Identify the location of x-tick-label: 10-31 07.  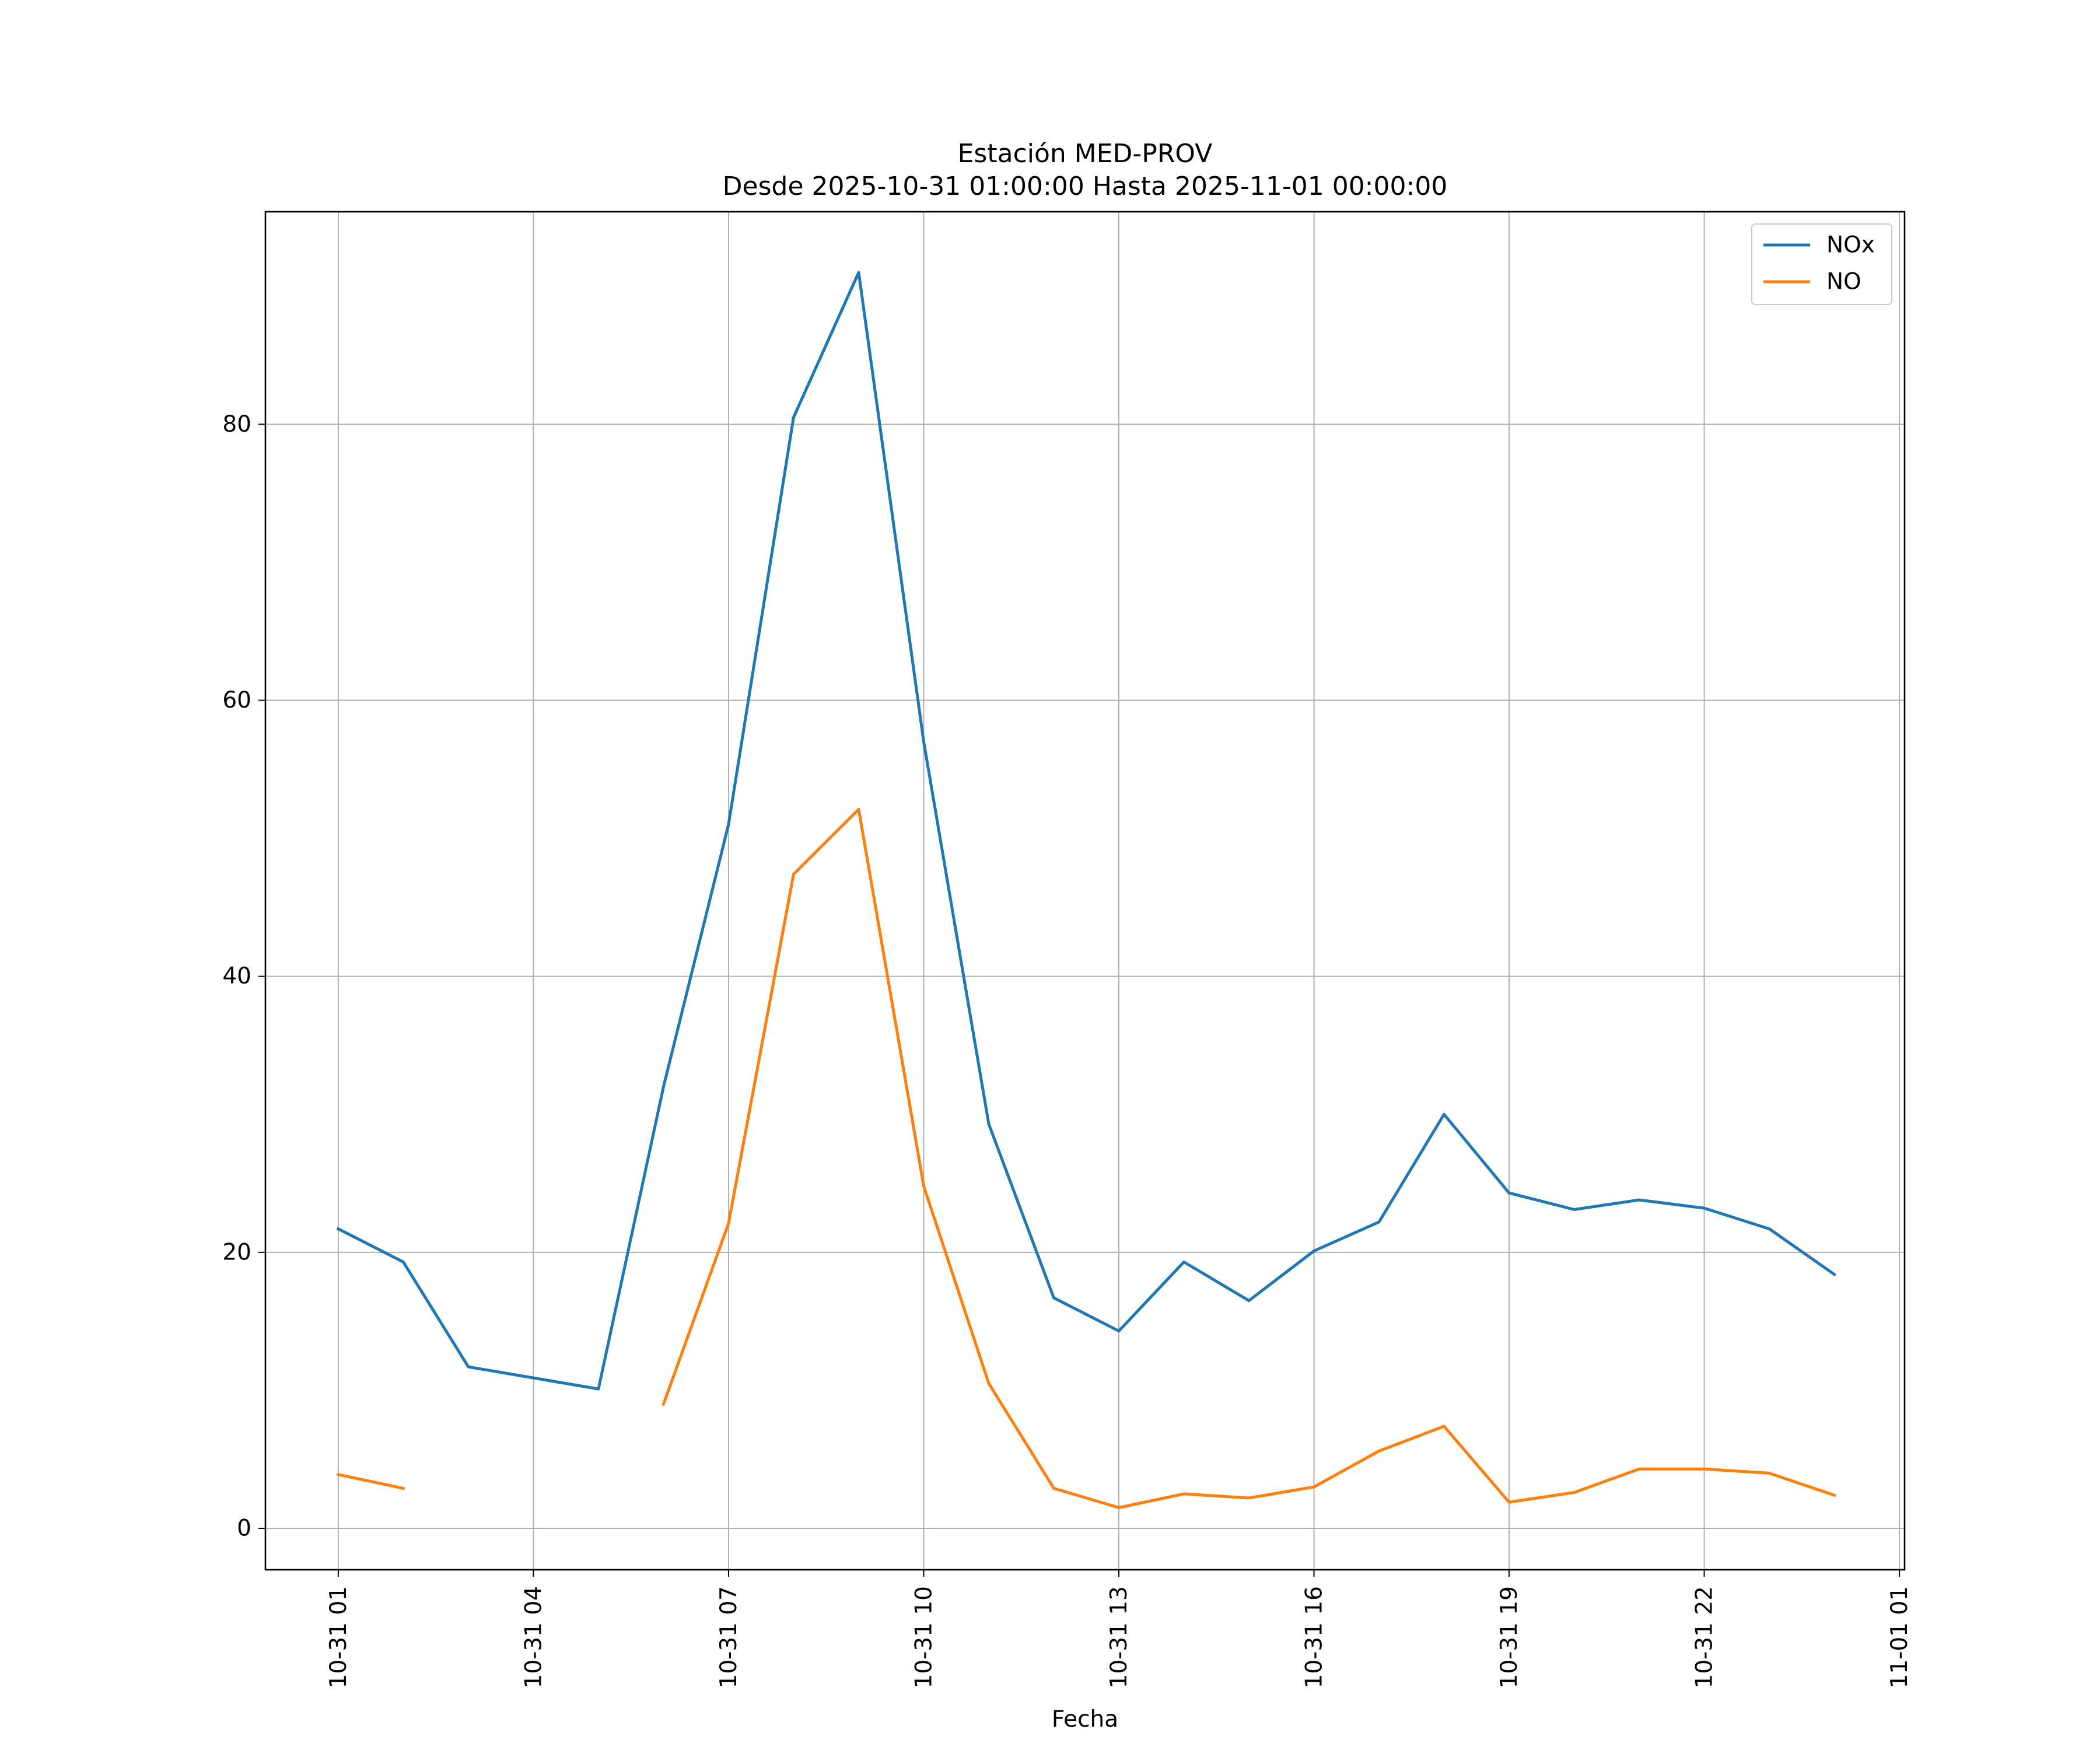
(729, 1637).